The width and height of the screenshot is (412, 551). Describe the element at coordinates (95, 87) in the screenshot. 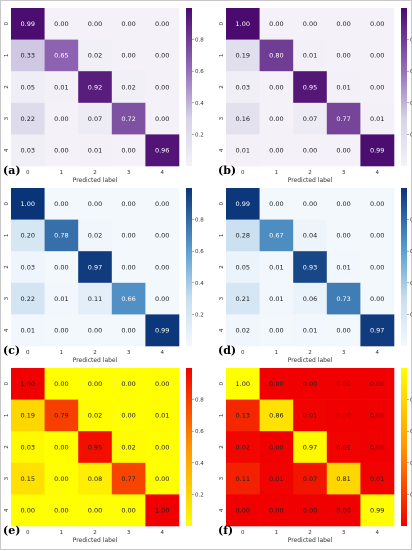

I see `cell-value-label: 0.92` at that location.